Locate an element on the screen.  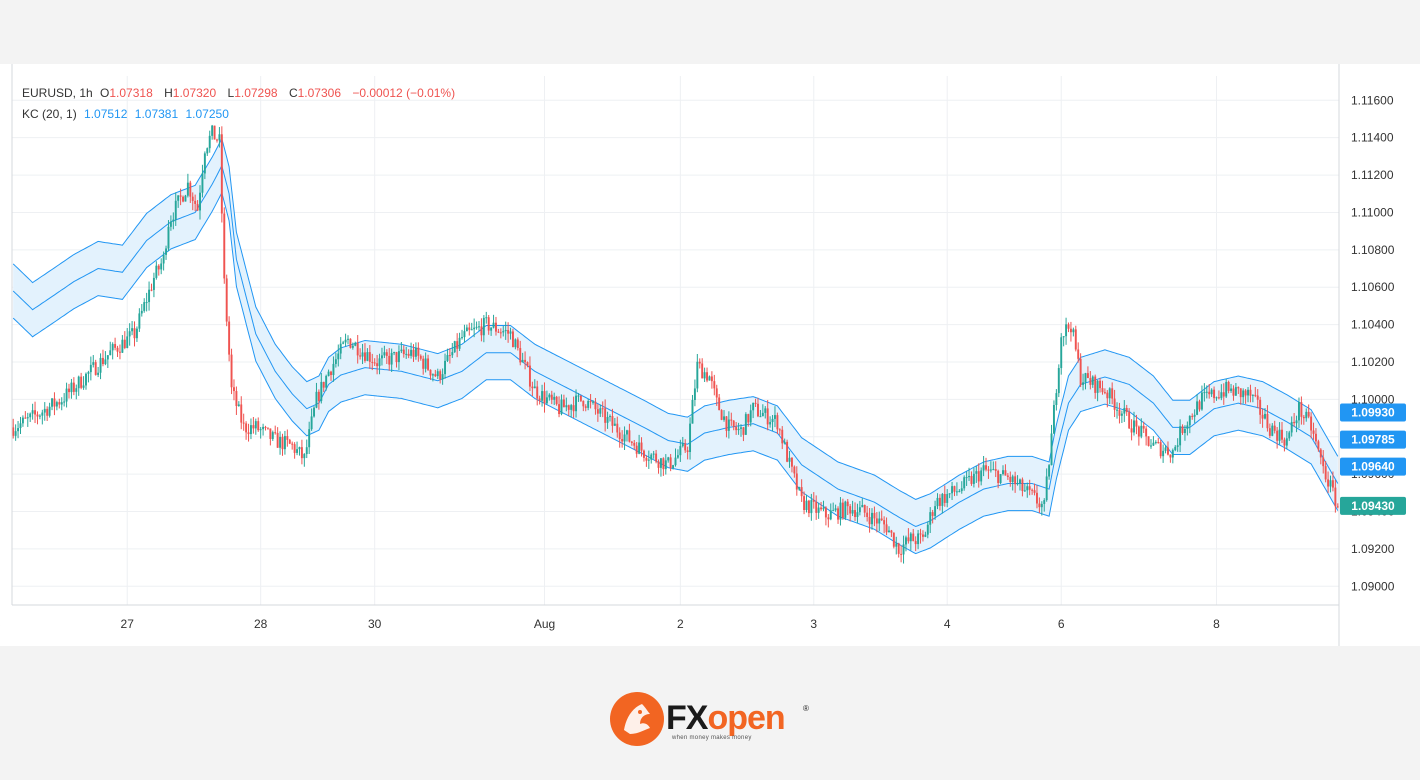
kc-label: KC (20, 1) is located at coordinates (49, 114).